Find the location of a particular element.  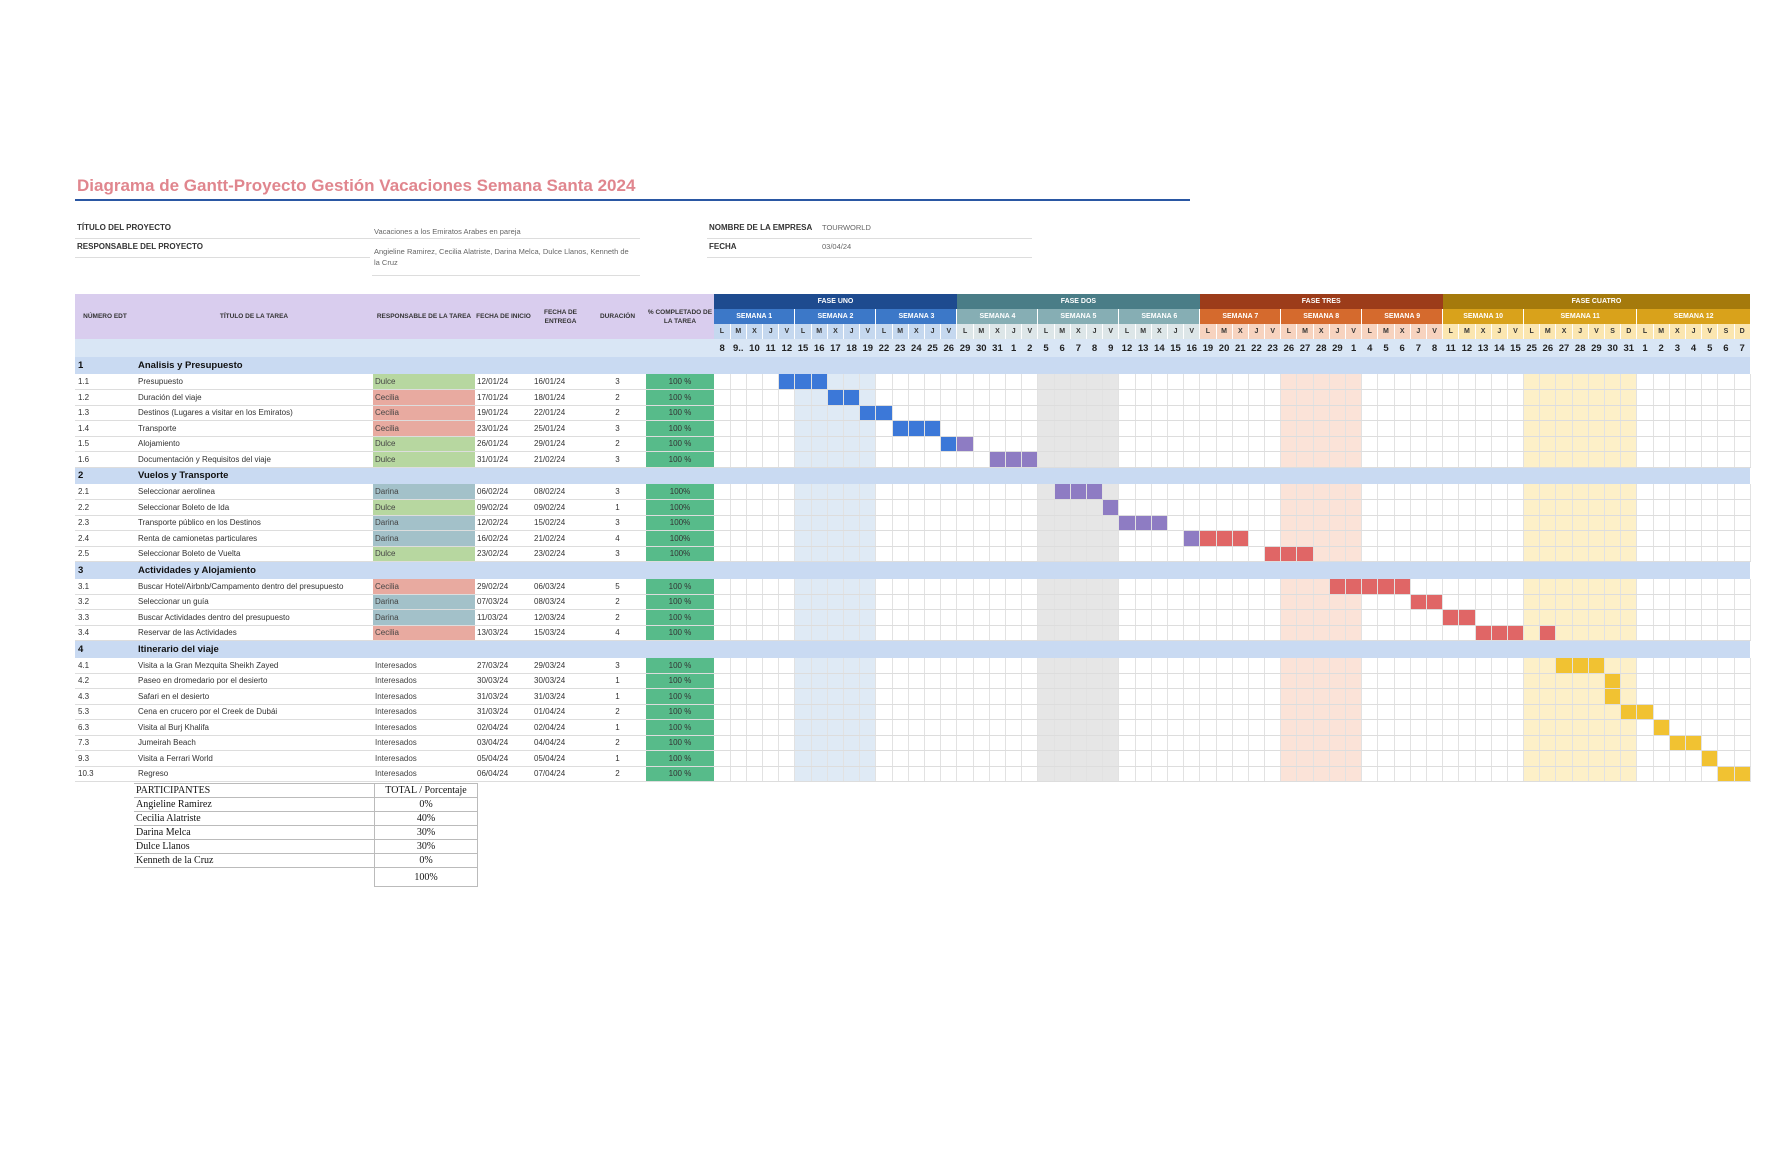

day-of-week-header: M is located at coordinates (1661, 331).